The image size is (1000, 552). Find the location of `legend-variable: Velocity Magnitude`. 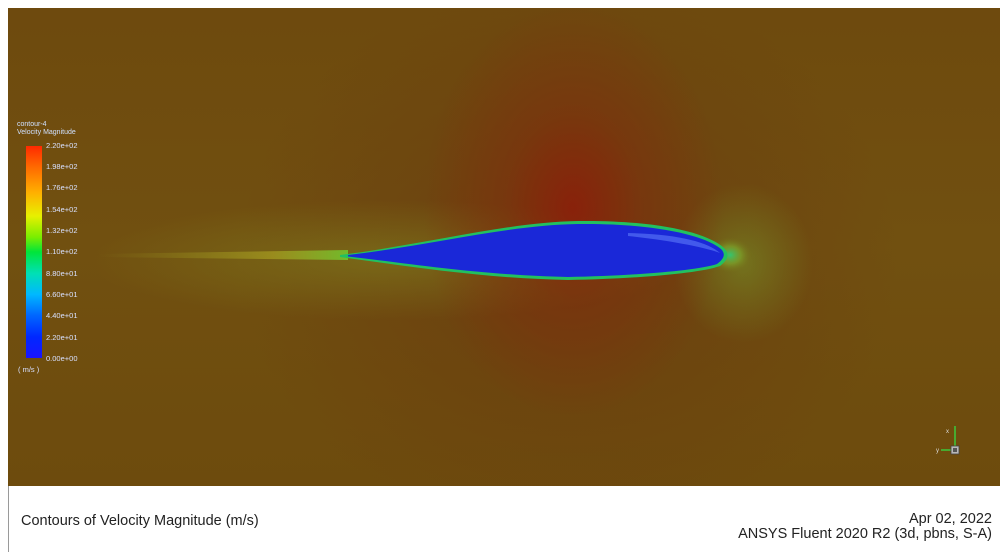

legend-variable: Velocity Magnitude is located at coordinates (46, 132).